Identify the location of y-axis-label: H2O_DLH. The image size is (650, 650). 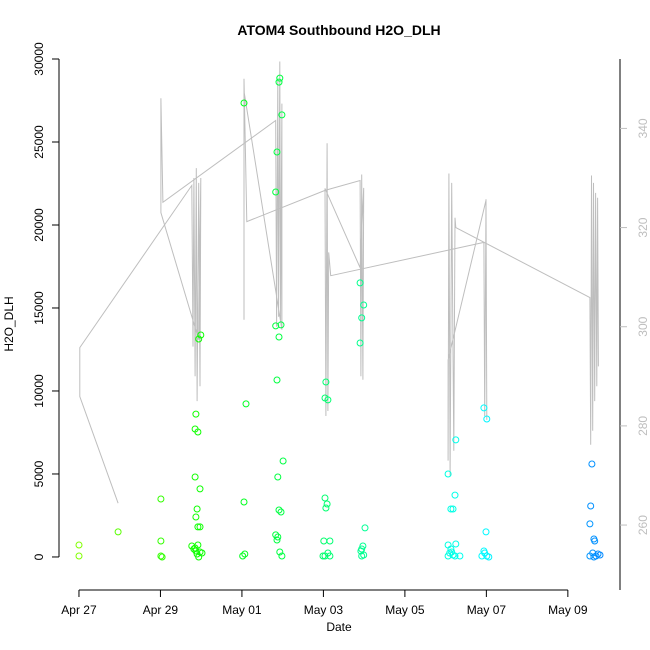
(9, 323).